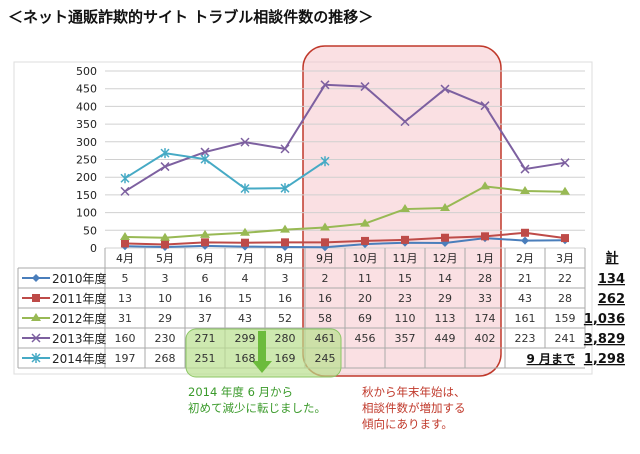  I want to click on annotation-green: 2014 年度 6 月から 初めて減少に転じました。, so click(257, 400).